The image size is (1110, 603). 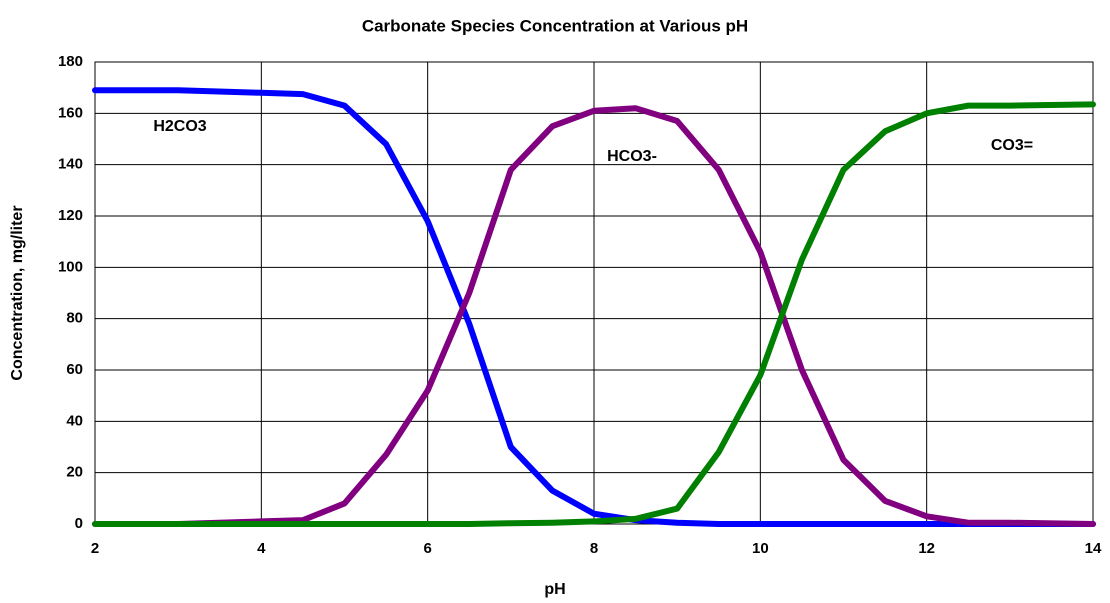 I want to click on series-label: HCO3-, so click(x=632, y=156).